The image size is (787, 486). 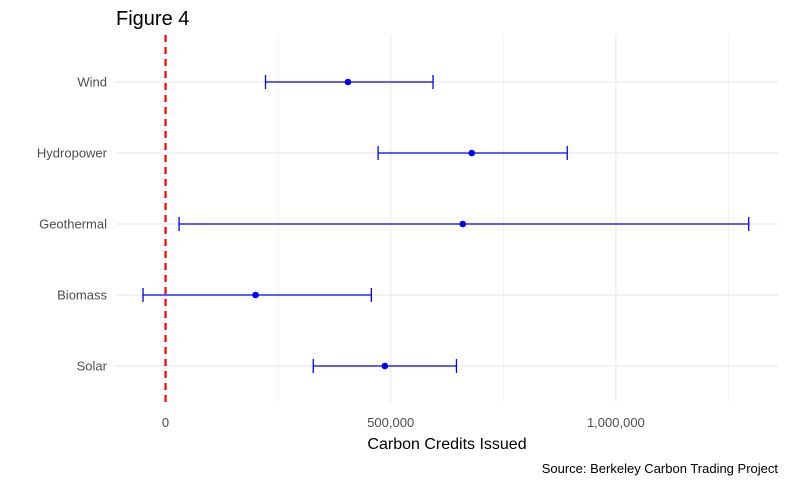 What do you see at coordinates (92, 82) in the screenshot?
I see `category-label-wind: Wind` at bounding box center [92, 82].